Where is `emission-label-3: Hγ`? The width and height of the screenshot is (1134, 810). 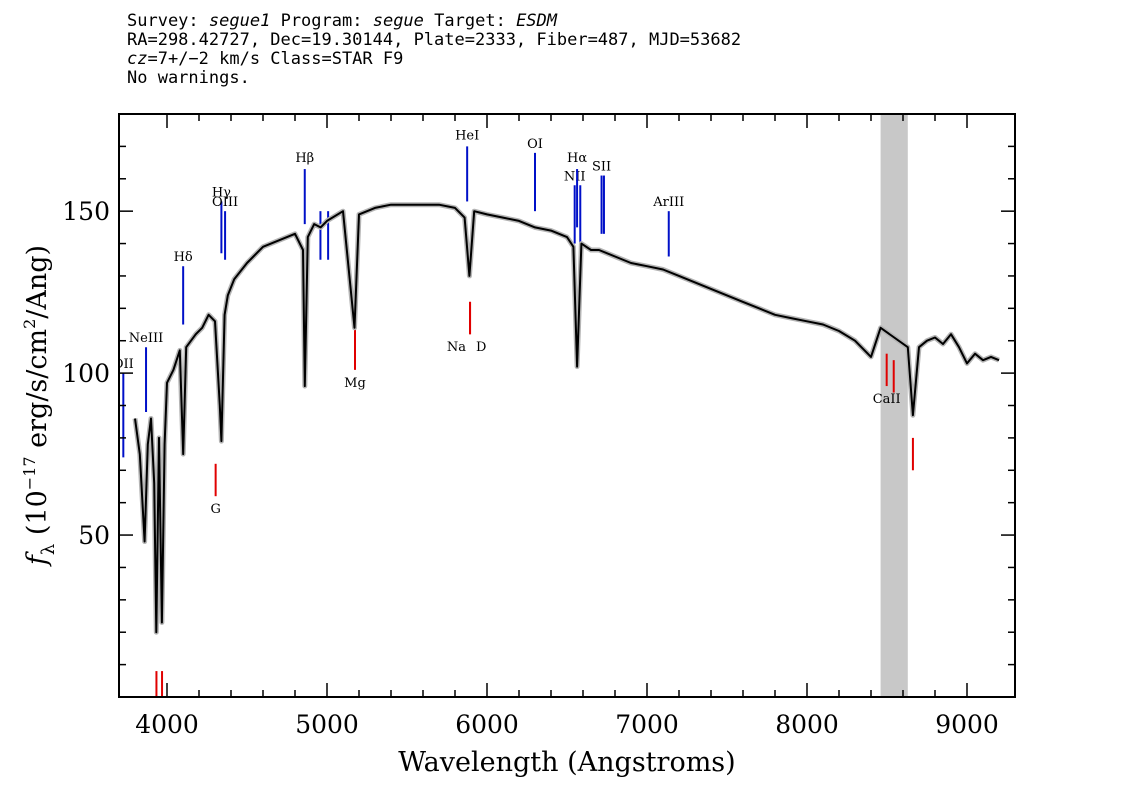 emission-label-3: Hγ is located at coordinates (221, 192).